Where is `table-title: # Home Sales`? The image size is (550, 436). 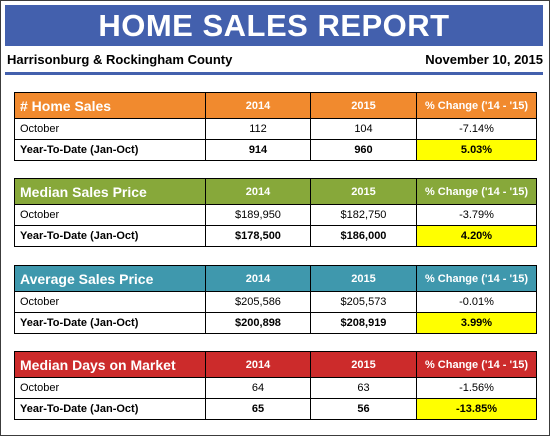
table-title: # Home Sales is located at coordinates (110, 105).